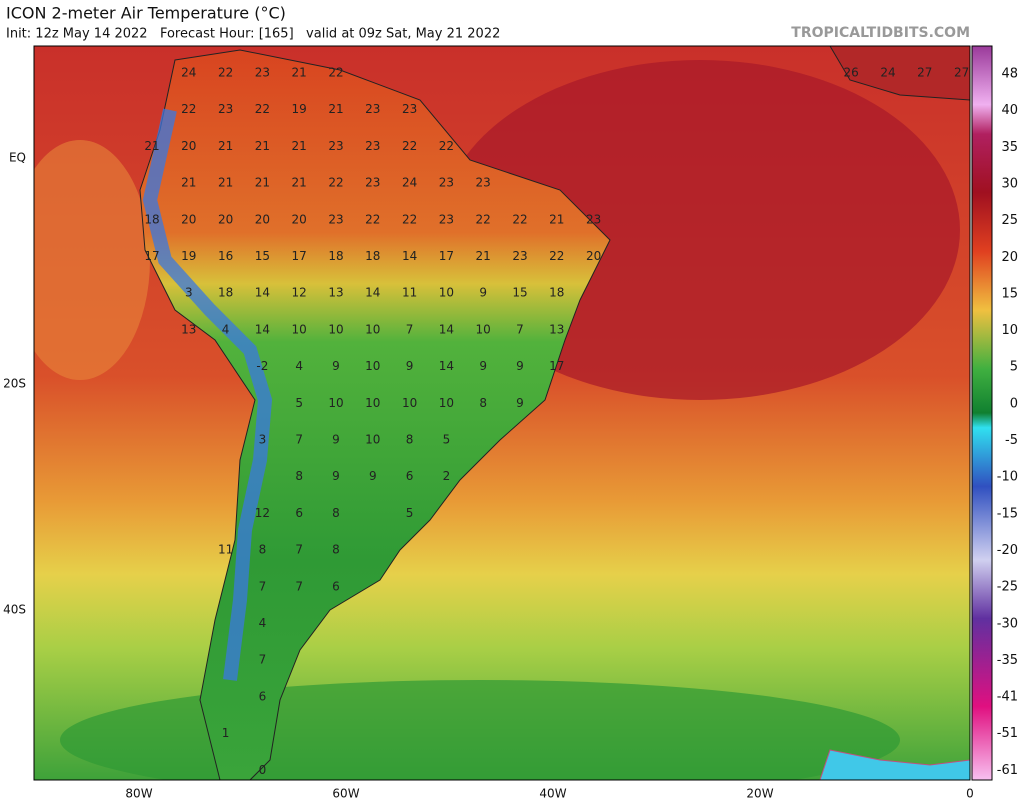  What do you see at coordinates (1009, 220) in the screenshot?
I see `colorbar-label: 25` at bounding box center [1009, 220].